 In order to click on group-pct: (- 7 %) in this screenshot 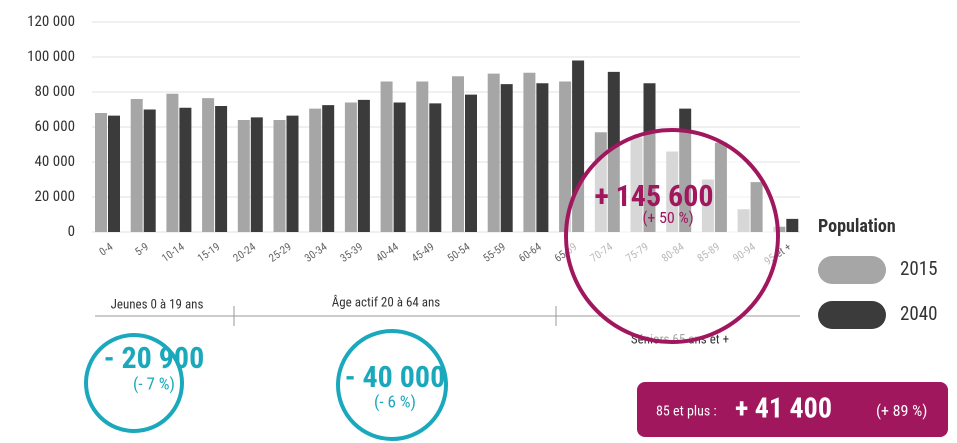, I will do `click(154, 384)`.